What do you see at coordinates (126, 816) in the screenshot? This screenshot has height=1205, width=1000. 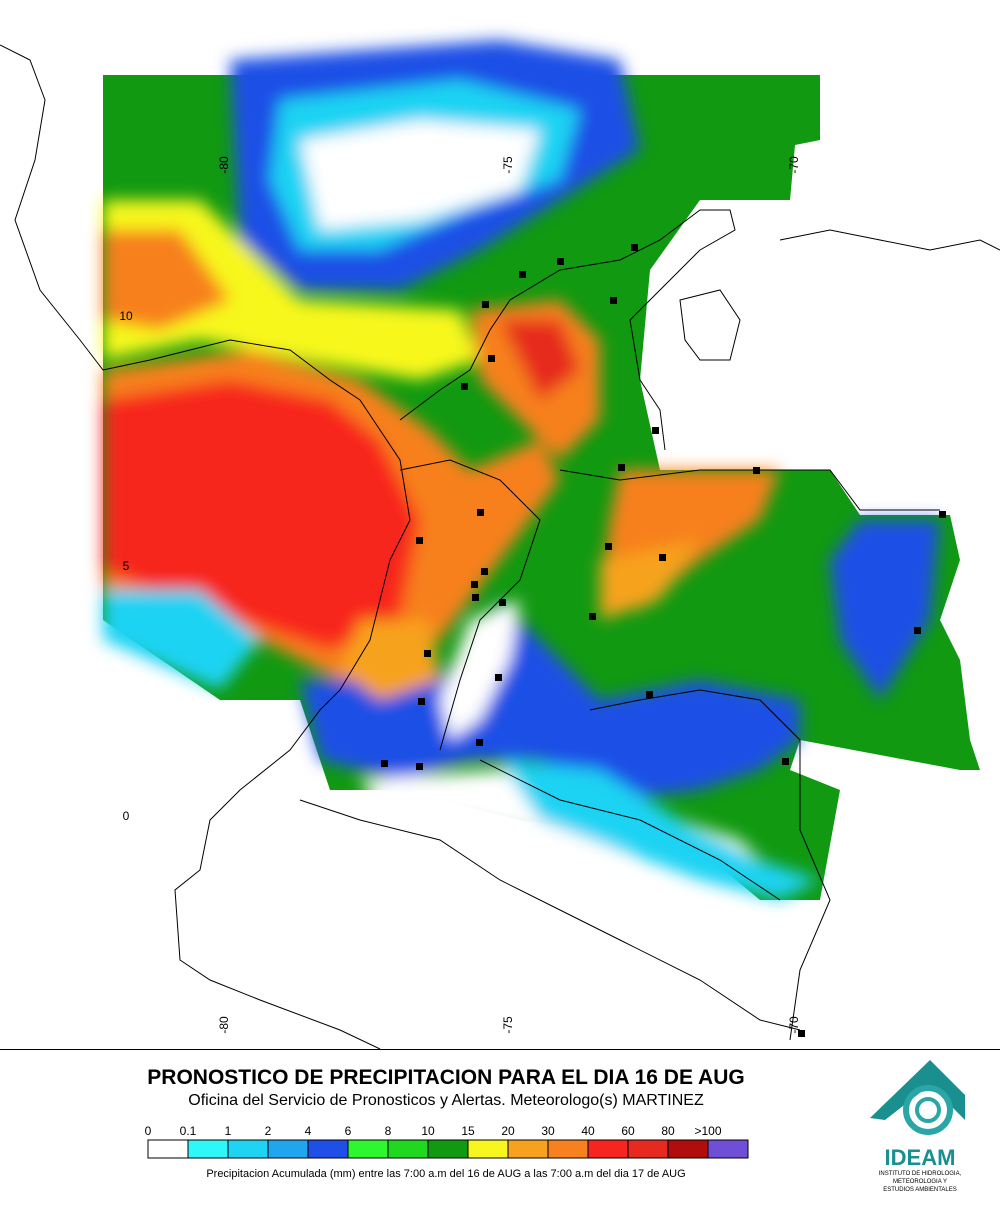 I see `lat-label: 0` at bounding box center [126, 816].